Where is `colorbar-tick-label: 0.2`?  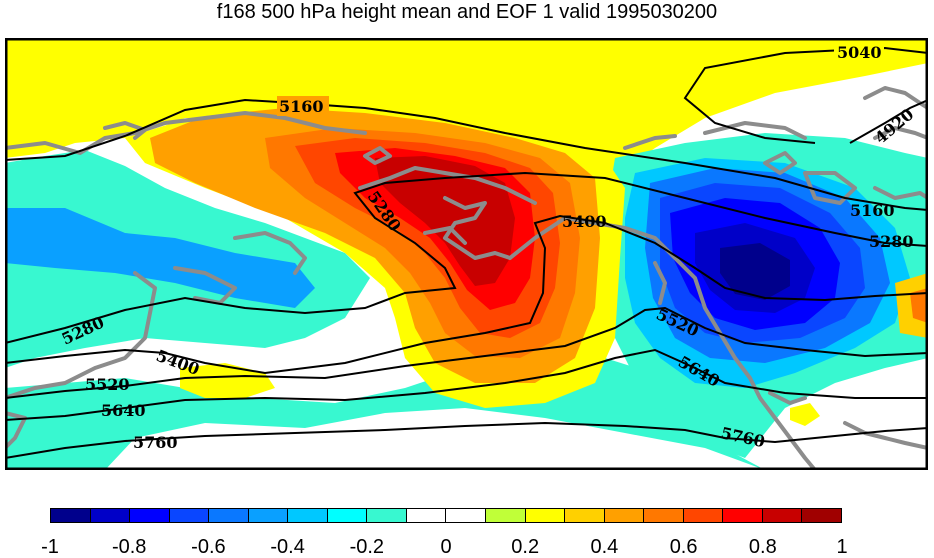 colorbar-tick-label: 0.2 is located at coordinates (525, 547).